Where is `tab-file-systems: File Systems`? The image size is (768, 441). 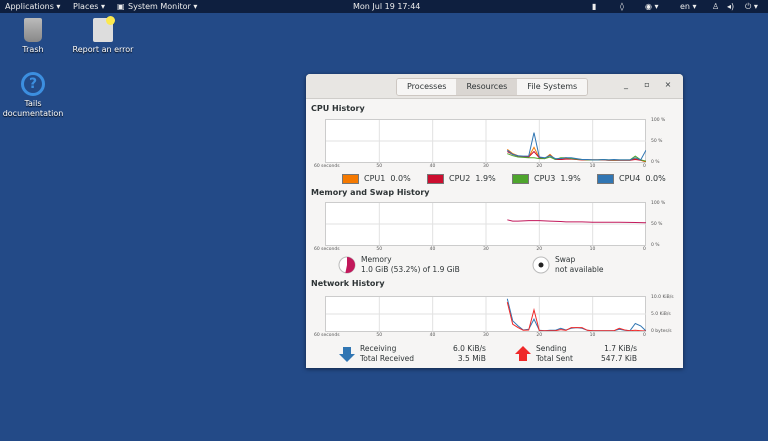
tab-file-systems: File Systems is located at coordinates (552, 87).